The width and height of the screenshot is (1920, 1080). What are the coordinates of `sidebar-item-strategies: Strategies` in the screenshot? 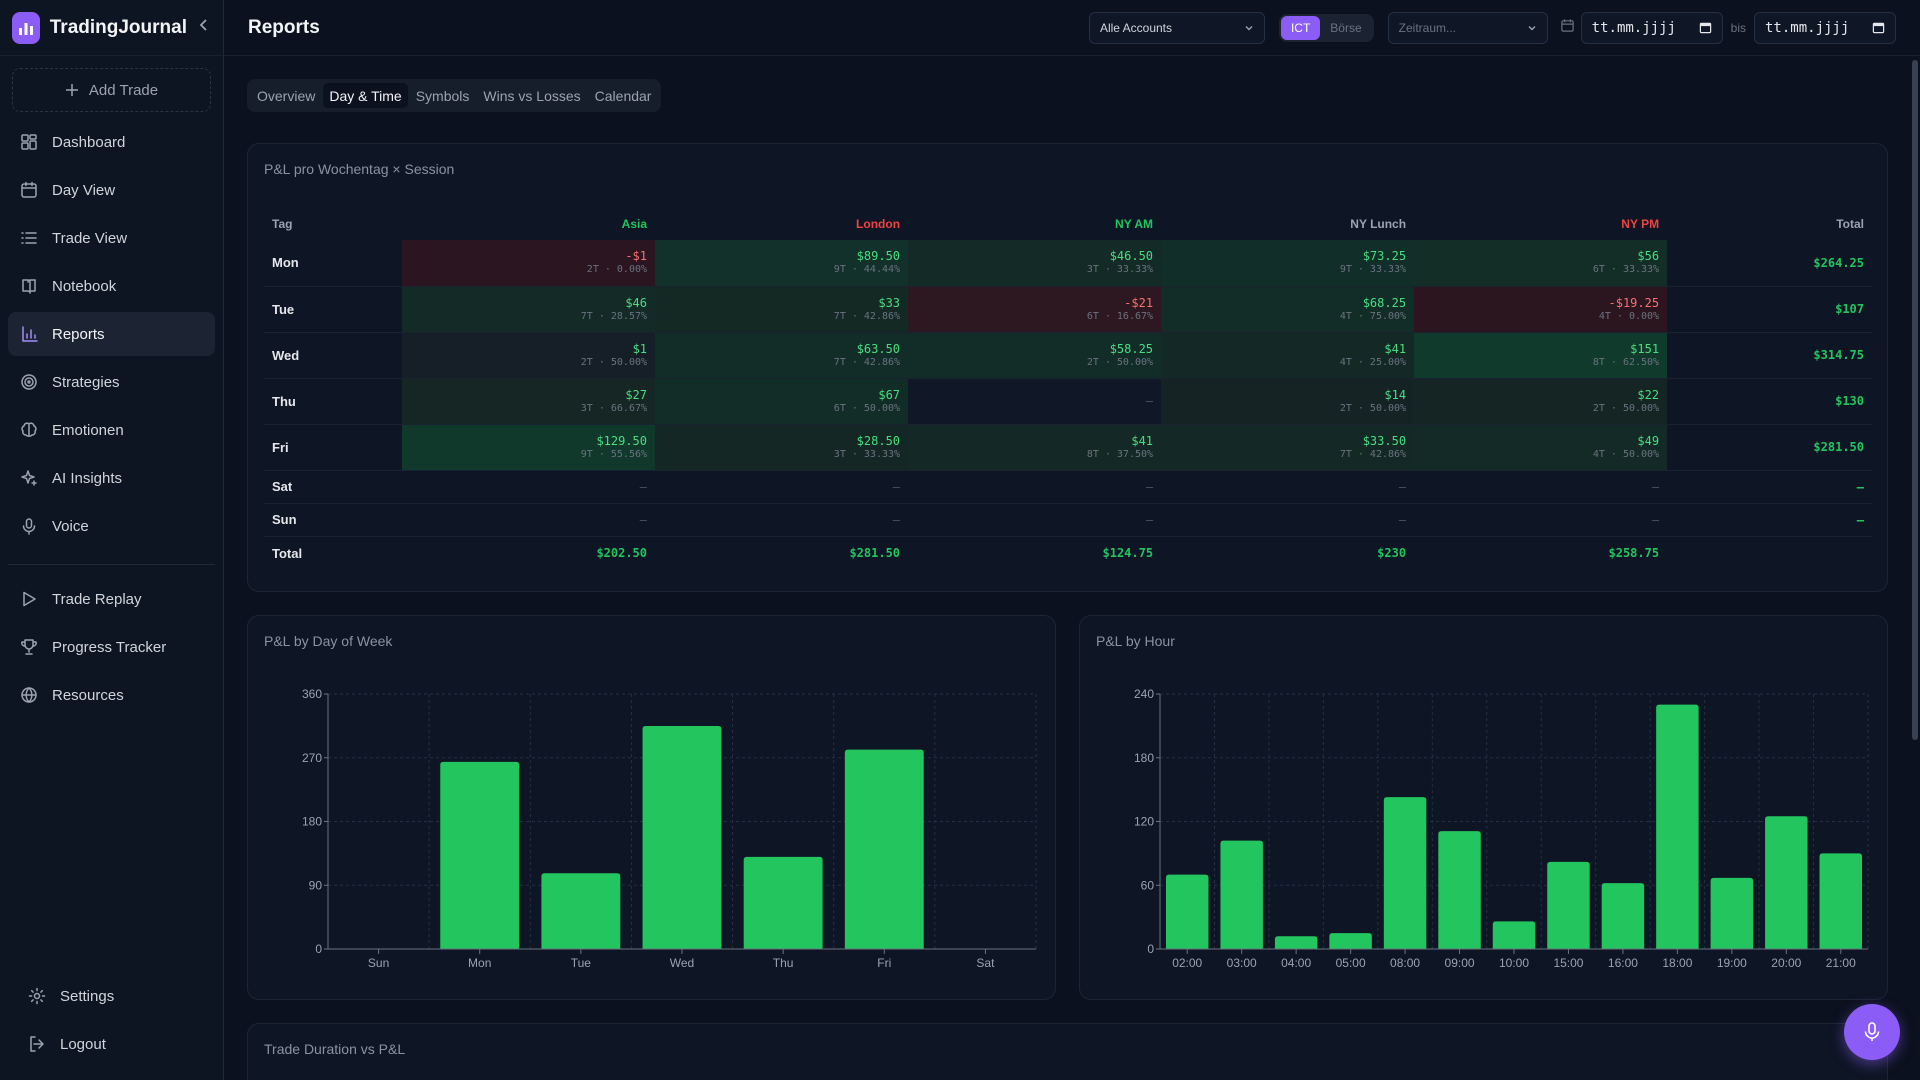 It's located at (111, 382).